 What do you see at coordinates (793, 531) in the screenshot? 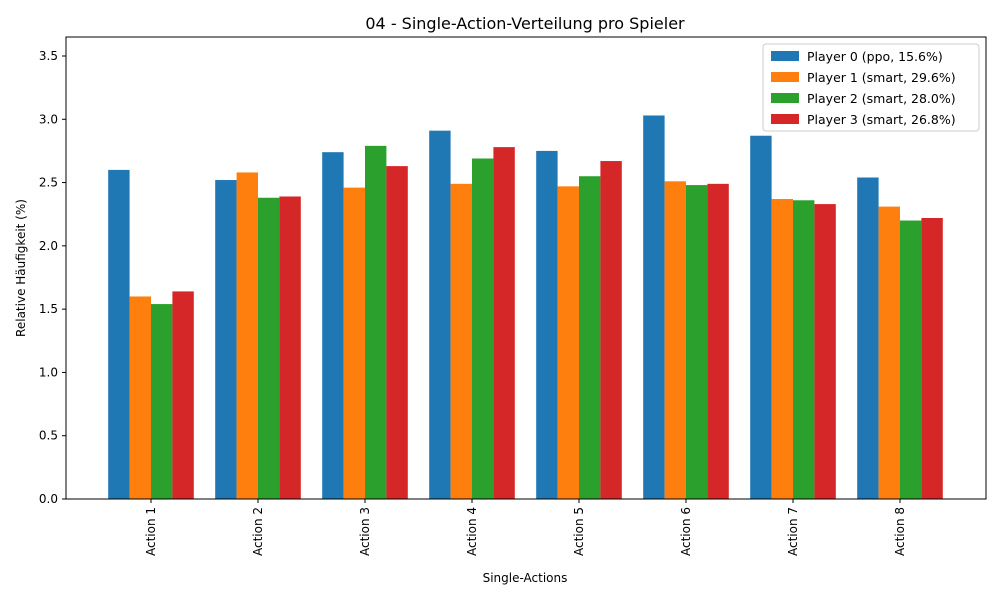
I see `x-tick-label: Action 7` at bounding box center [793, 531].